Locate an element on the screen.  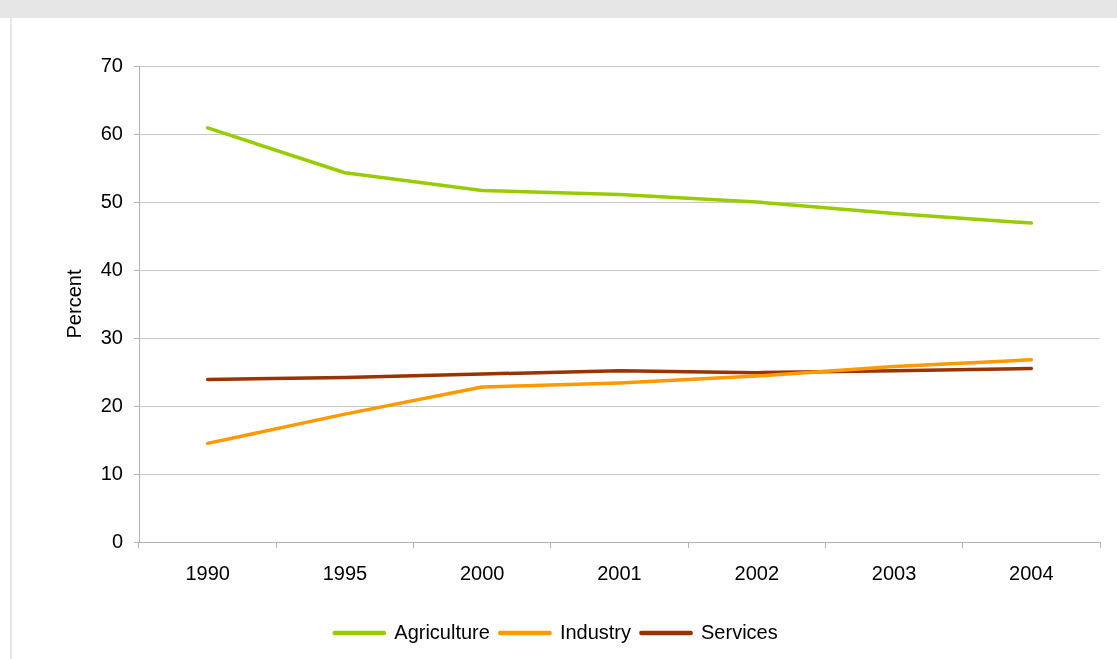
legend-label: Agriculture is located at coordinates (442, 631).